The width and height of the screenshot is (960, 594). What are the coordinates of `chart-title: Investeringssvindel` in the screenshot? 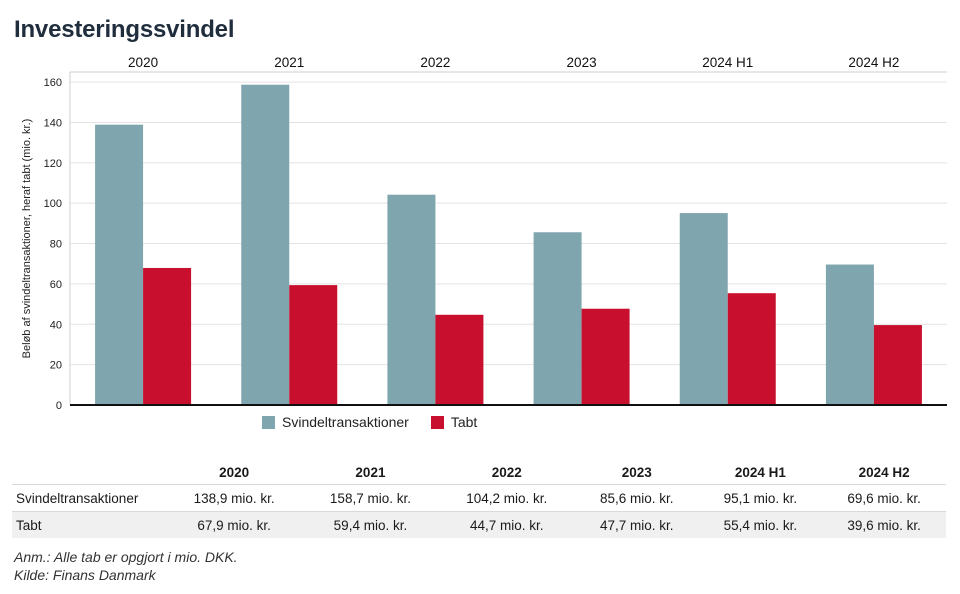 It's located at (124, 29).